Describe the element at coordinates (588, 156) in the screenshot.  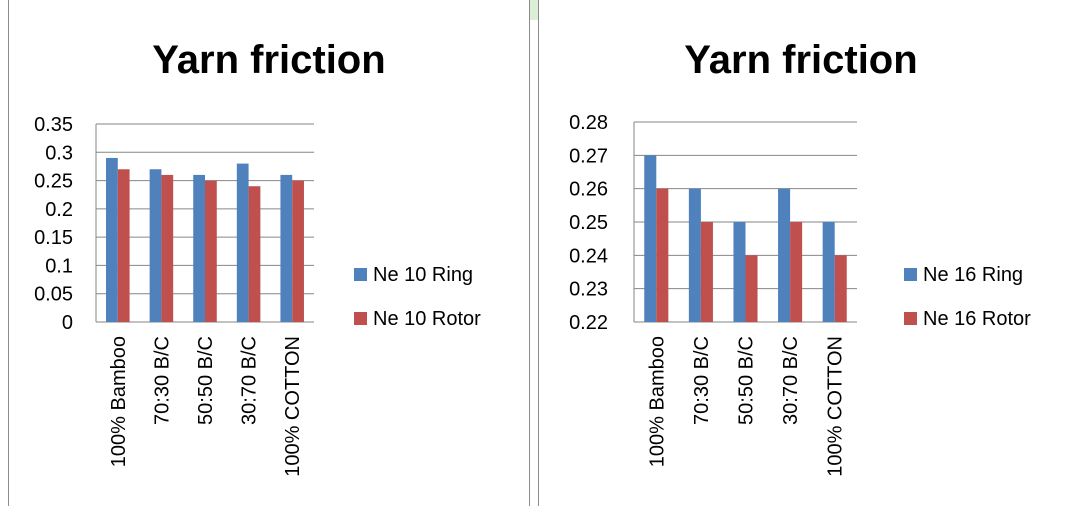
I see `y-tick-label: 0.27` at that location.